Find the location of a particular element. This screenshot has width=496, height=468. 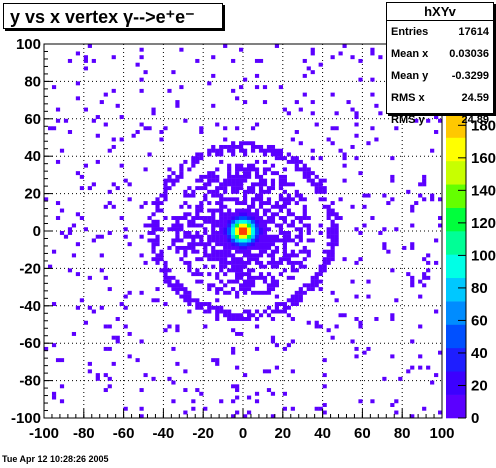

y-tick-label: -40 is located at coordinates (30, 306).